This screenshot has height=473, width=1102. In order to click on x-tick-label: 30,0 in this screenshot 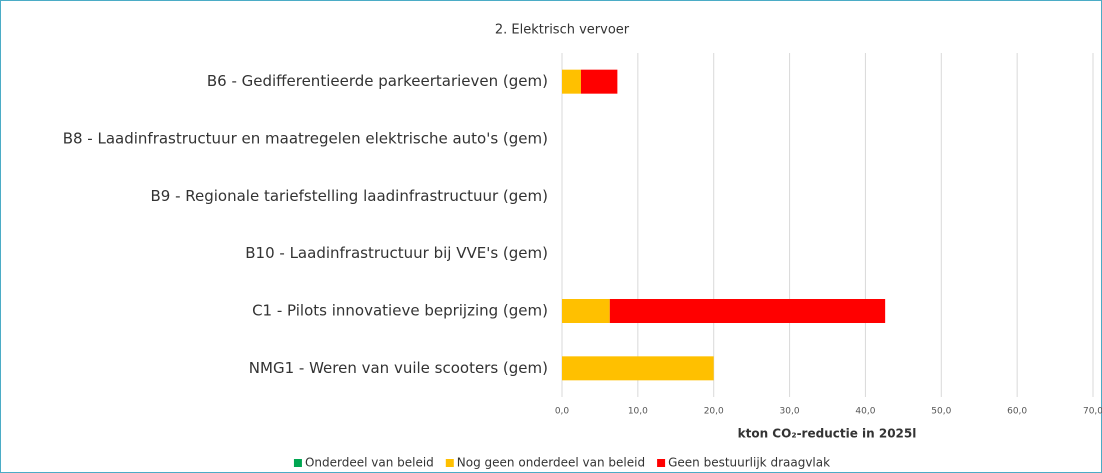, I will do `click(790, 412)`.